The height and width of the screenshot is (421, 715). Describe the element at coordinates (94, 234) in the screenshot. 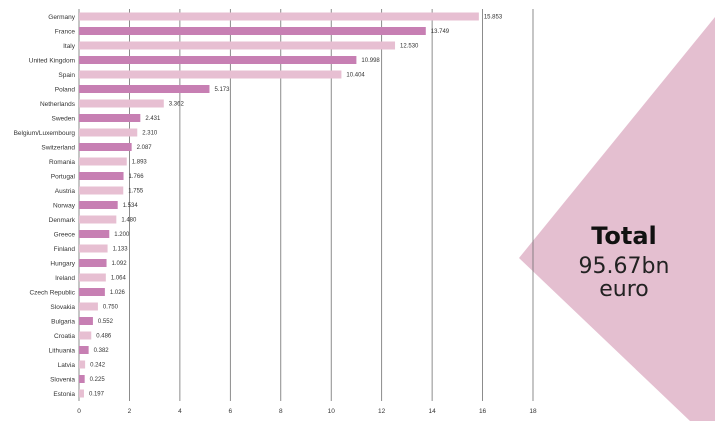

I see `bar-greece` at that location.